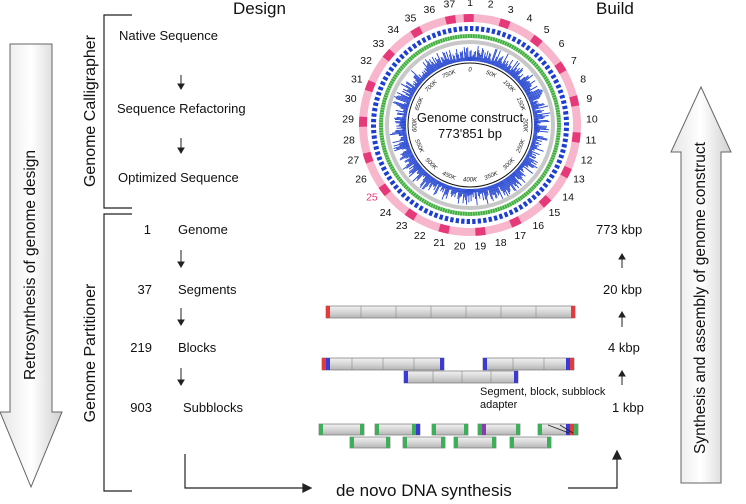 The height and width of the screenshot is (504, 746). I want to click on build-header: Build, so click(615, 9).